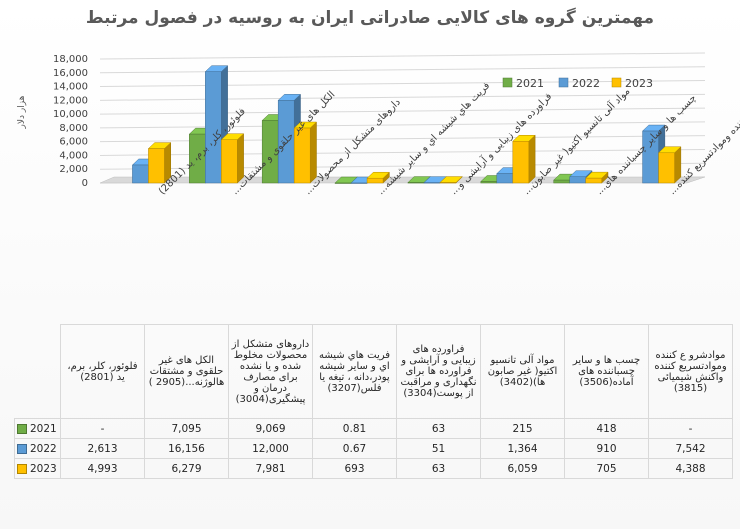 This screenshot has width=740, height=529. I want to click on table-cell: 6,059, so click(522, 468).